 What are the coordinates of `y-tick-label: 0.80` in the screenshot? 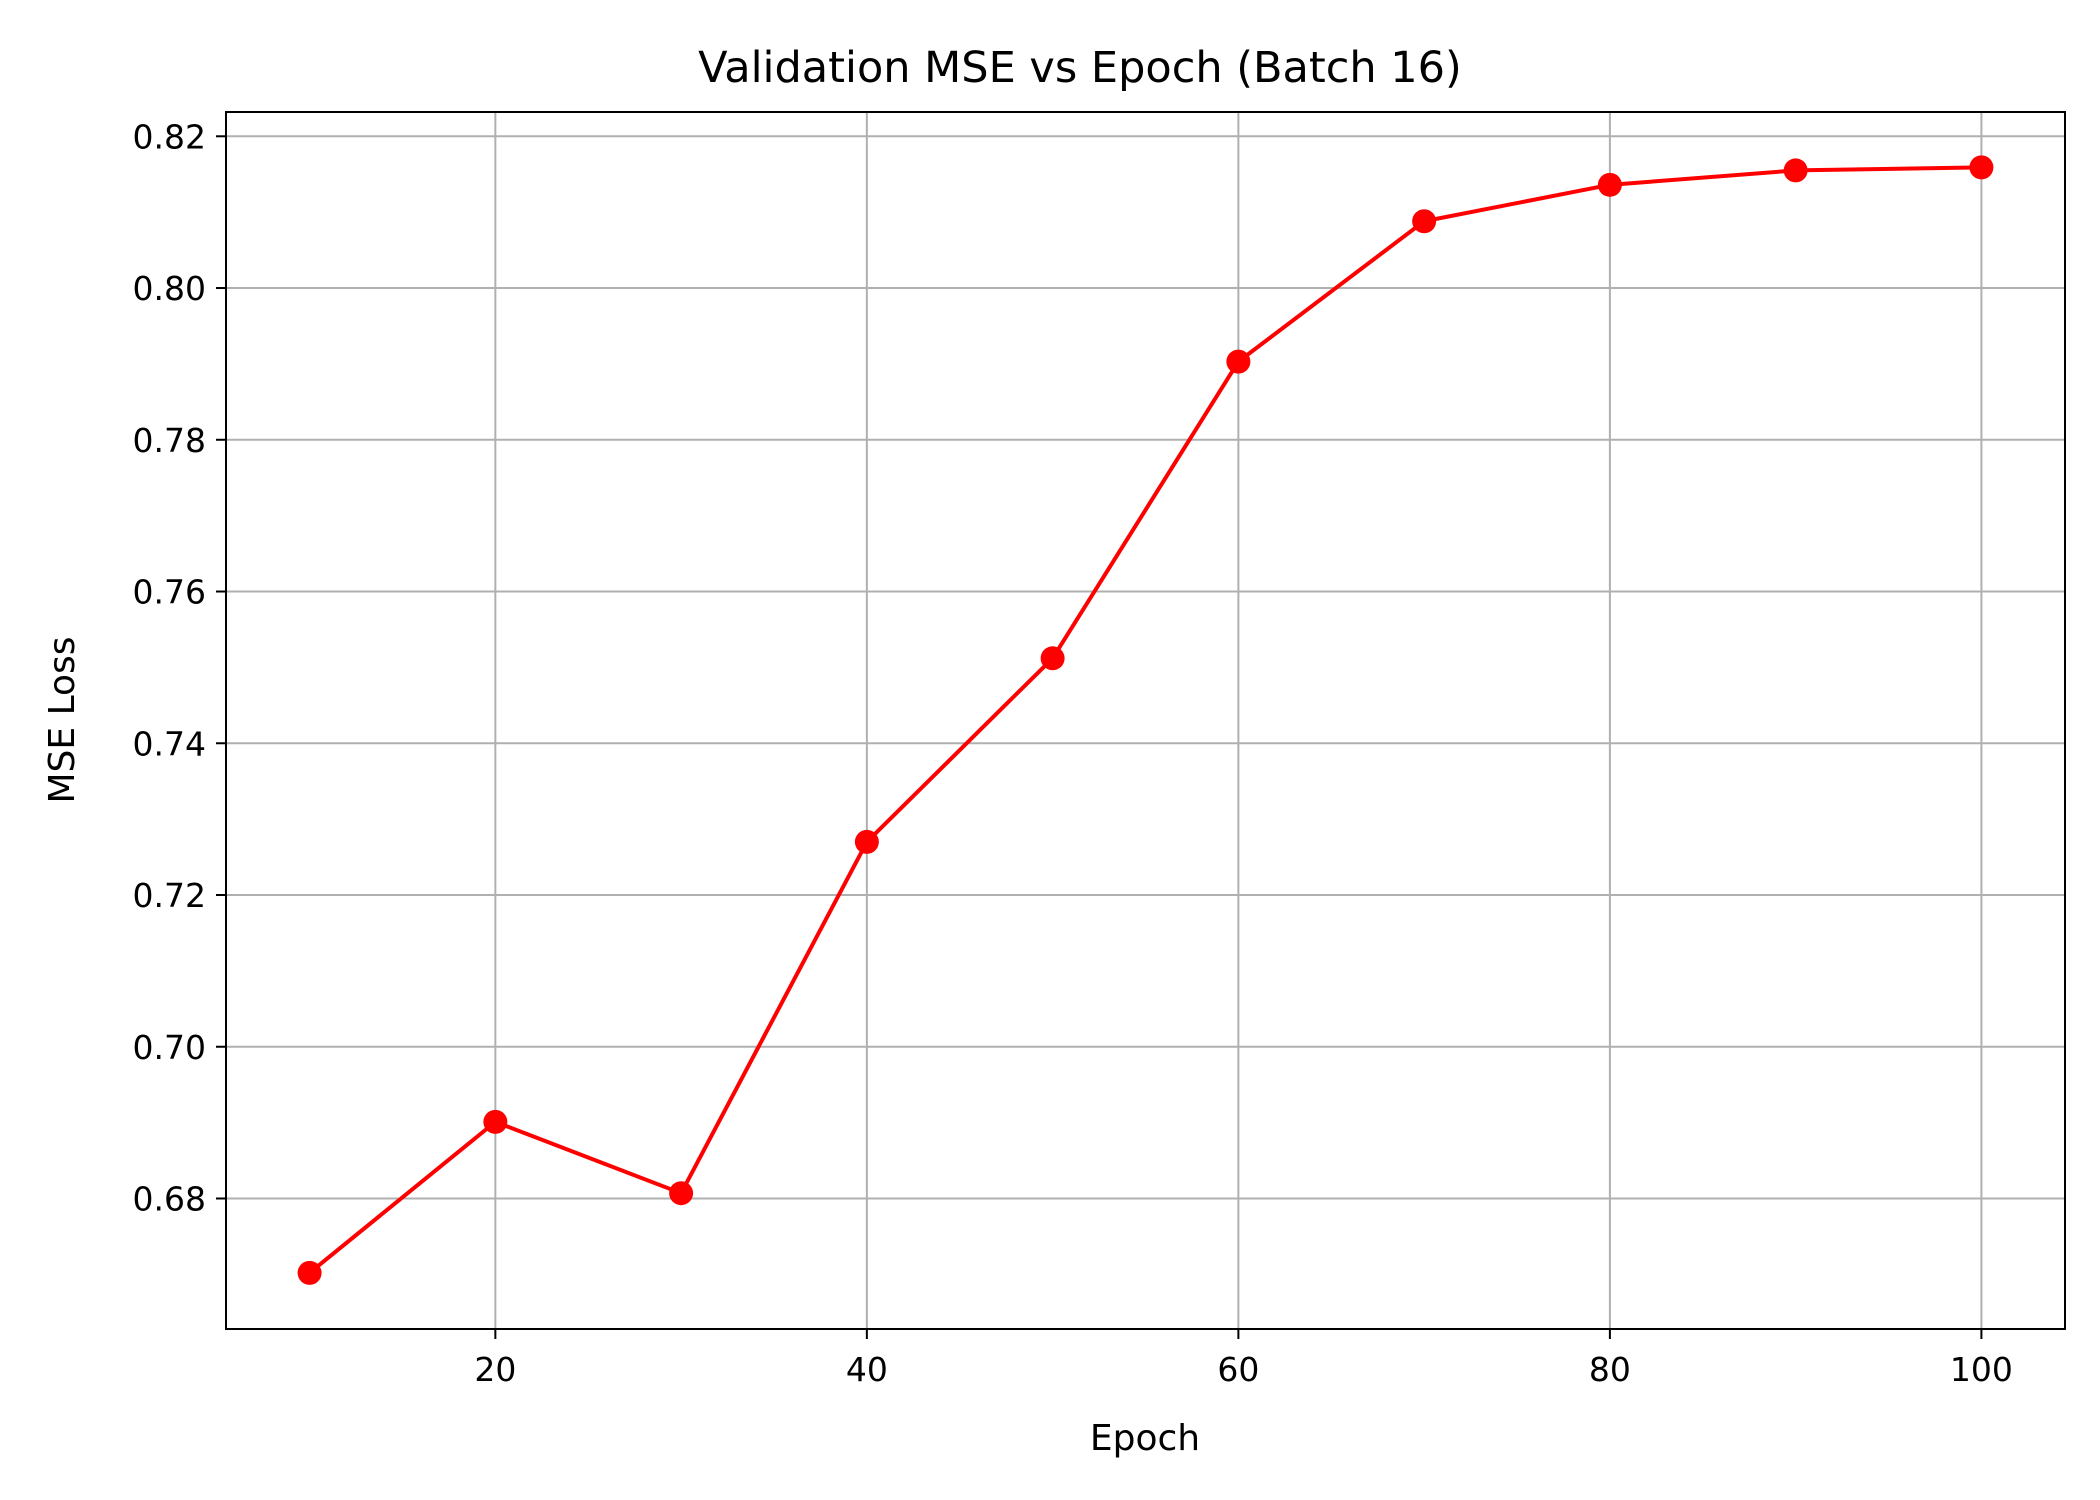 It's located at (169, 288).